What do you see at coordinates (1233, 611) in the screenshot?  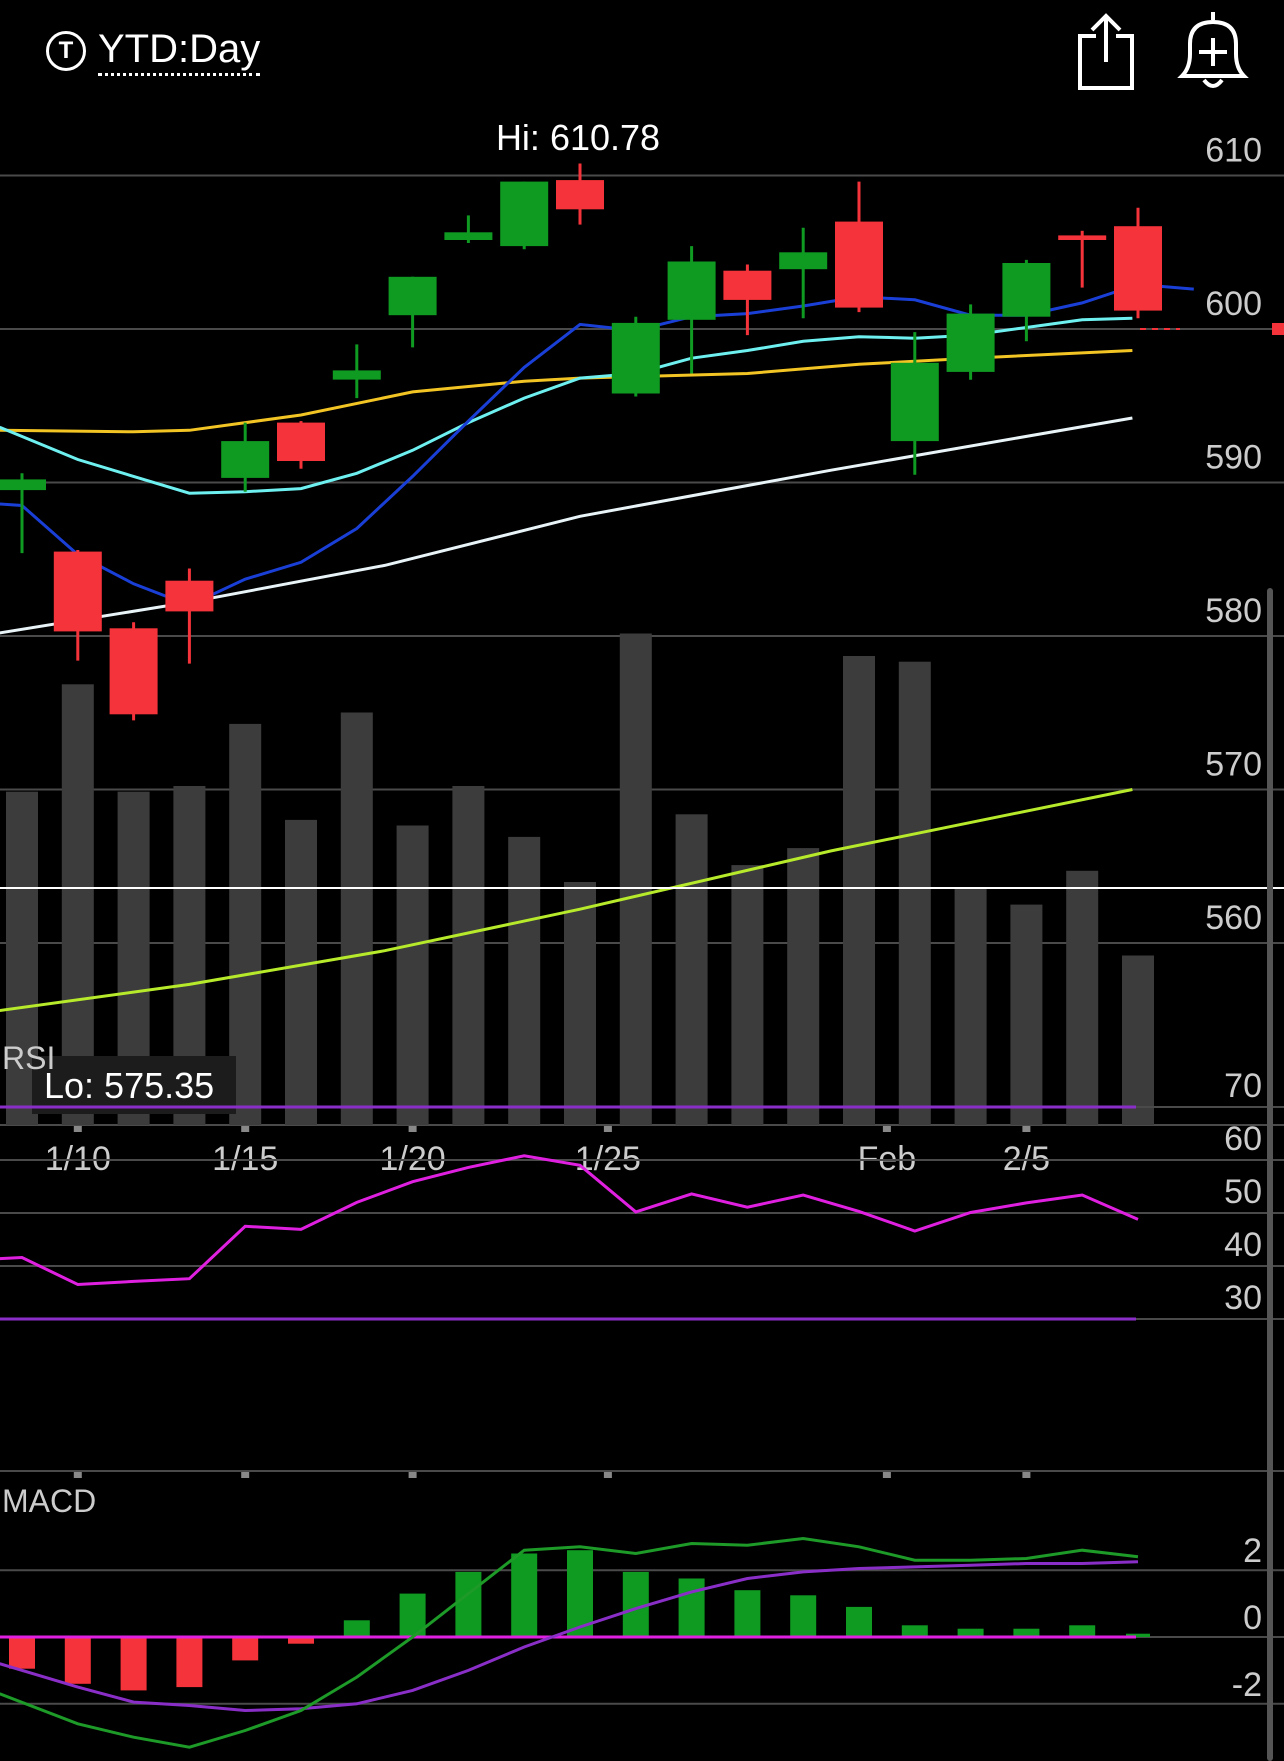 I see `price-tick-label: 580` at bounding box center [1233, 611].